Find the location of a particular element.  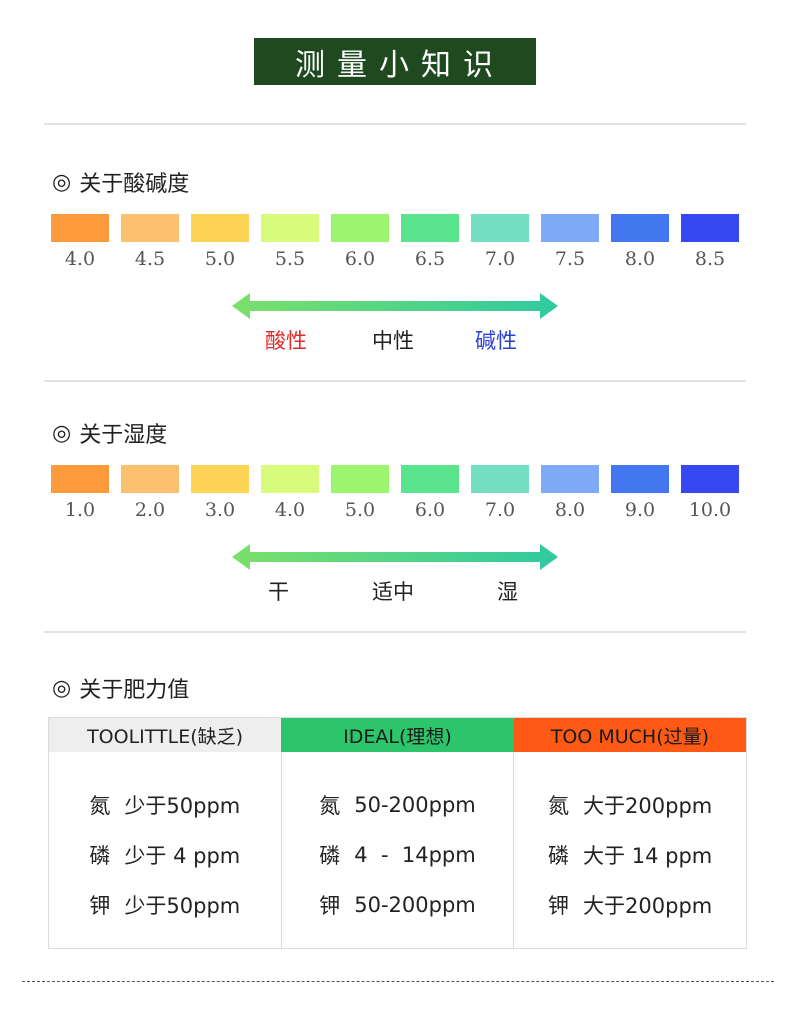

ph-section-heading: ◎ 关于酸碱度 is located at coordinates (120, 182).